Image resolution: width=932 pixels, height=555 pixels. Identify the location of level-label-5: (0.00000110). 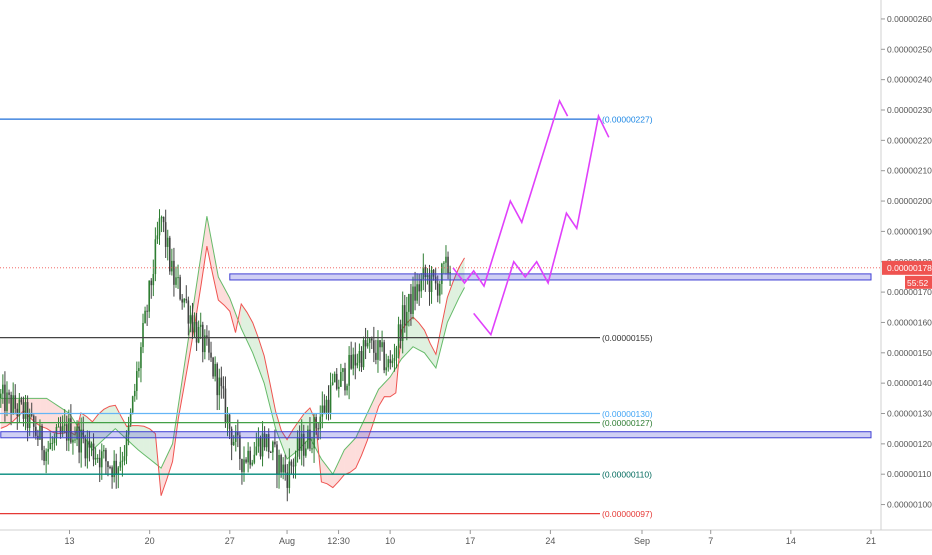
(627, 475).